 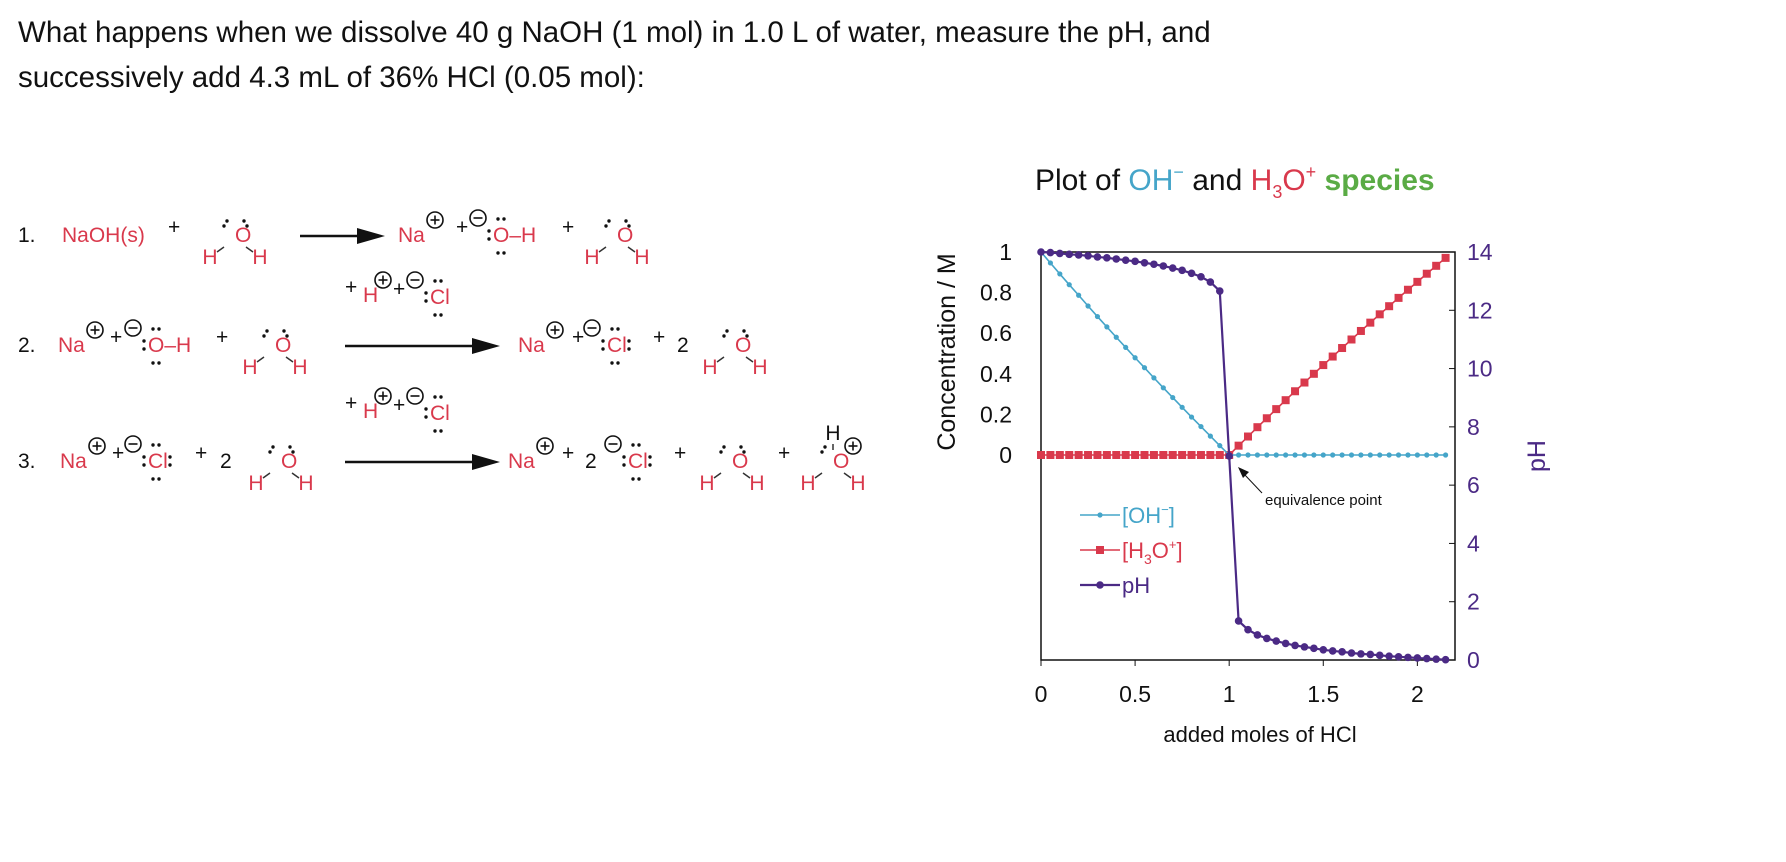 What do you see at coordinates (1480, 310) in the screenshot?
I see `y2-tick-label: 12` at bounding box center [1480, 310].